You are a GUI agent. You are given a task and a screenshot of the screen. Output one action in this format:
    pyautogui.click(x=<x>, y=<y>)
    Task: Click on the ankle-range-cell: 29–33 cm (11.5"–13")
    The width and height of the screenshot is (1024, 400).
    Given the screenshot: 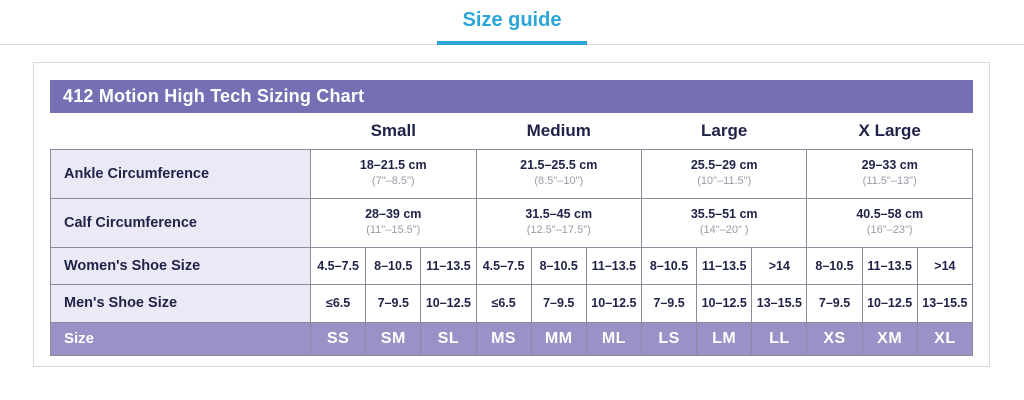 What is the action you would take?
    pyautogui.click(x=889, y=173)
    